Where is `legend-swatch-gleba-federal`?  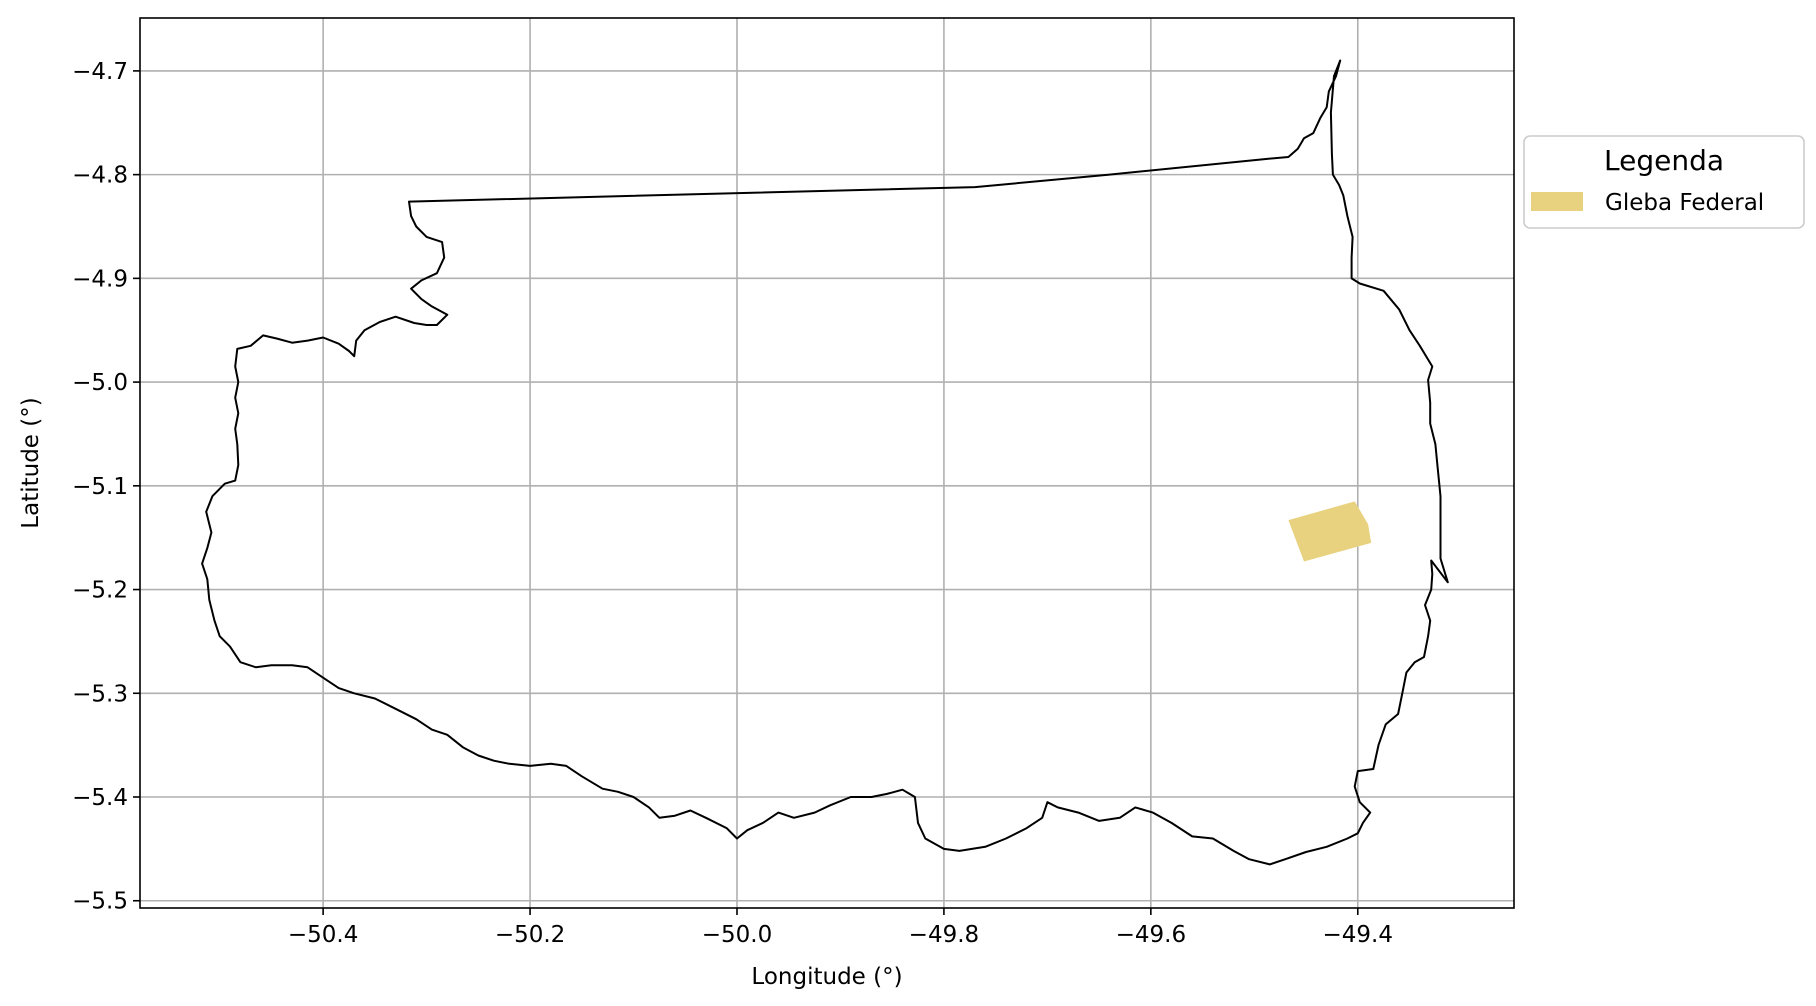 legend-swatch-gleba-federal is located at coordinates (1557, 201).